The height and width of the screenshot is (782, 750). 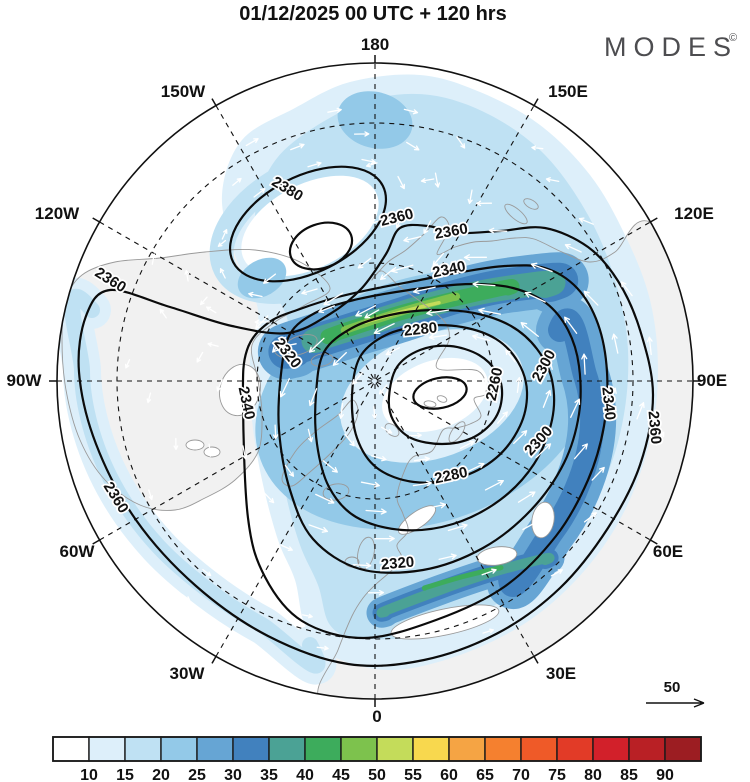 I want to click on colorbar-tick-label: 90, so click(x=665, y=774).